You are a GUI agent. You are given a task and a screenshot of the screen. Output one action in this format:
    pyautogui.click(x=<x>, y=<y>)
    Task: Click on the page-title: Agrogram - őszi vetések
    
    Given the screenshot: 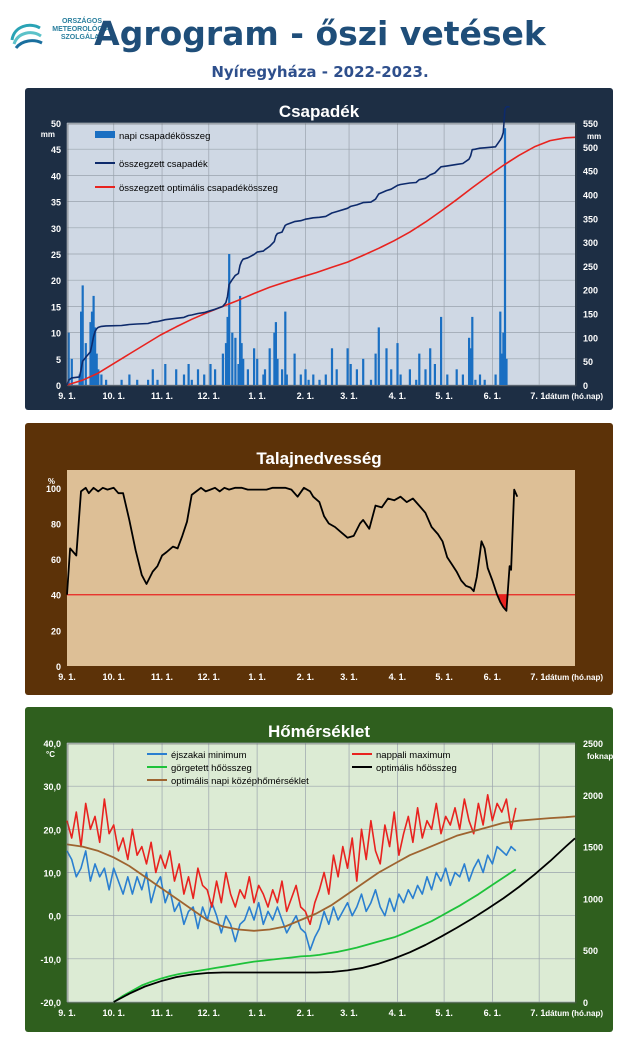 What is the action you would take?
    pyautogui.click(x=320, y=33)
    